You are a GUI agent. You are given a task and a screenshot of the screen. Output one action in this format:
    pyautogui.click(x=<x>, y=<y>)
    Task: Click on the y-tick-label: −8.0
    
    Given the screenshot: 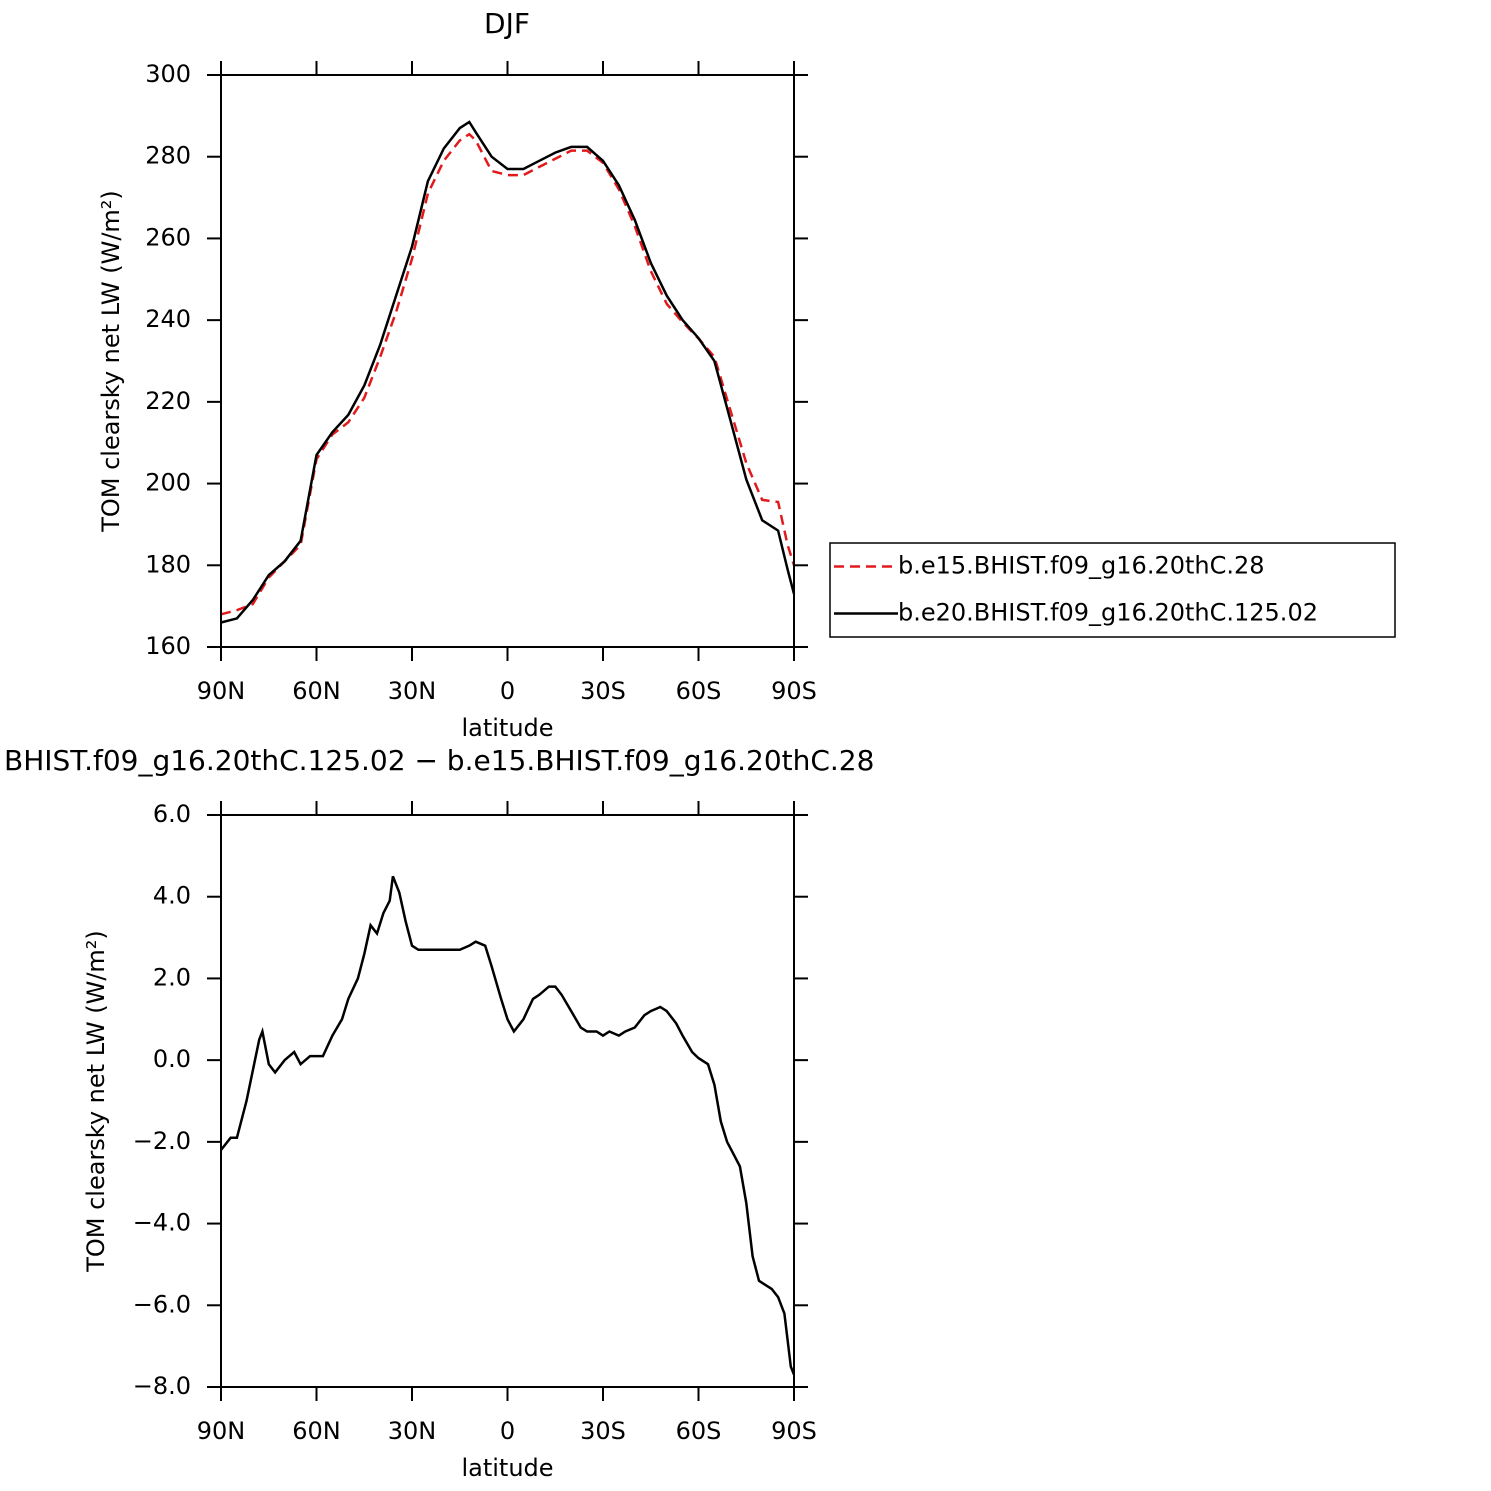 What is the action you would take?
    pyautogui.click(x=162, y=1386)
    